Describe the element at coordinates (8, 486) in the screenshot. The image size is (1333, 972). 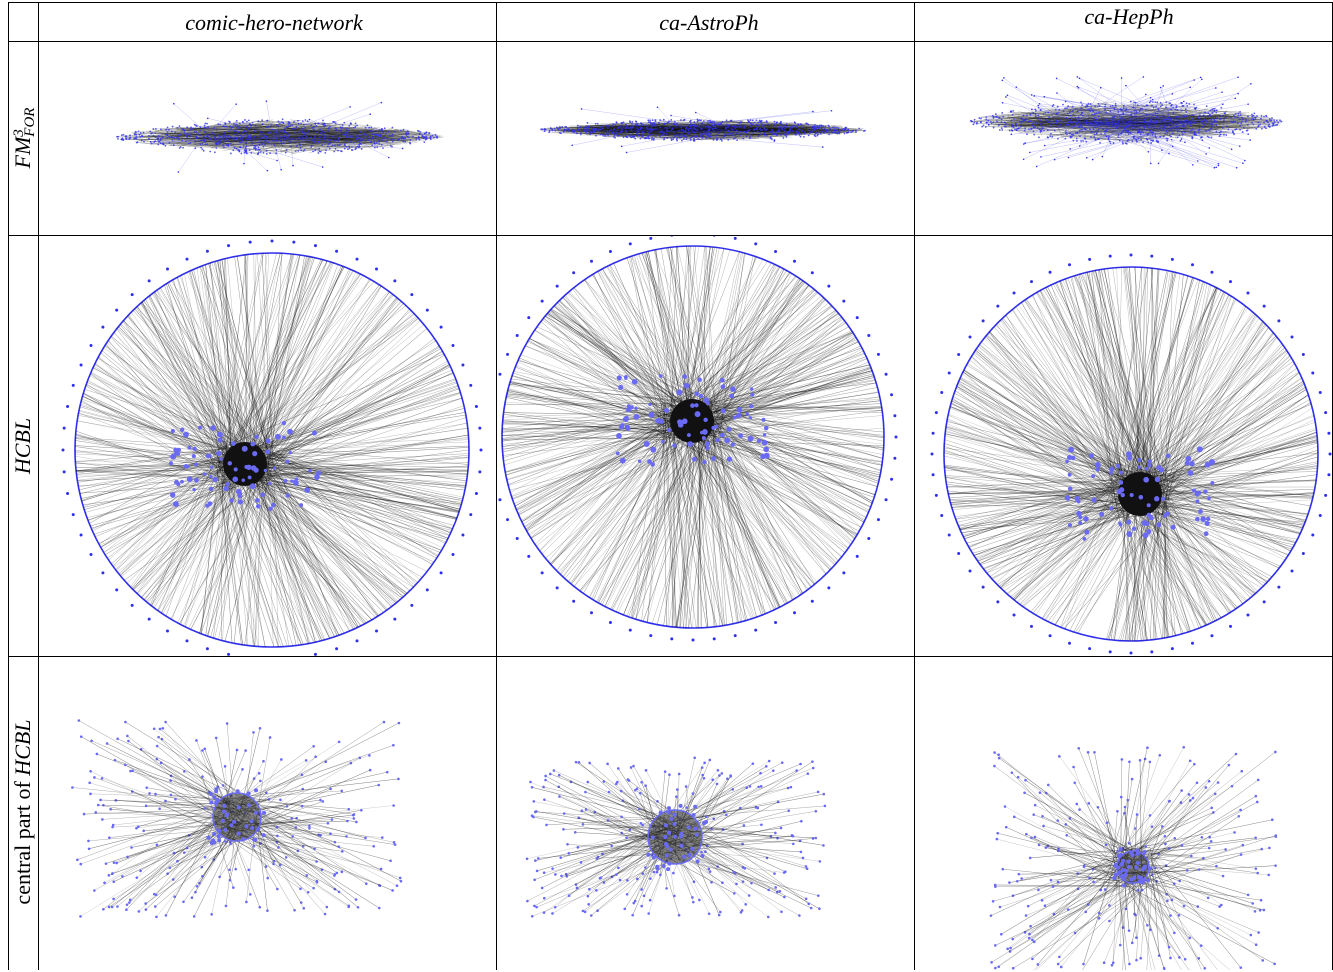
I see `rule-left` at that location.